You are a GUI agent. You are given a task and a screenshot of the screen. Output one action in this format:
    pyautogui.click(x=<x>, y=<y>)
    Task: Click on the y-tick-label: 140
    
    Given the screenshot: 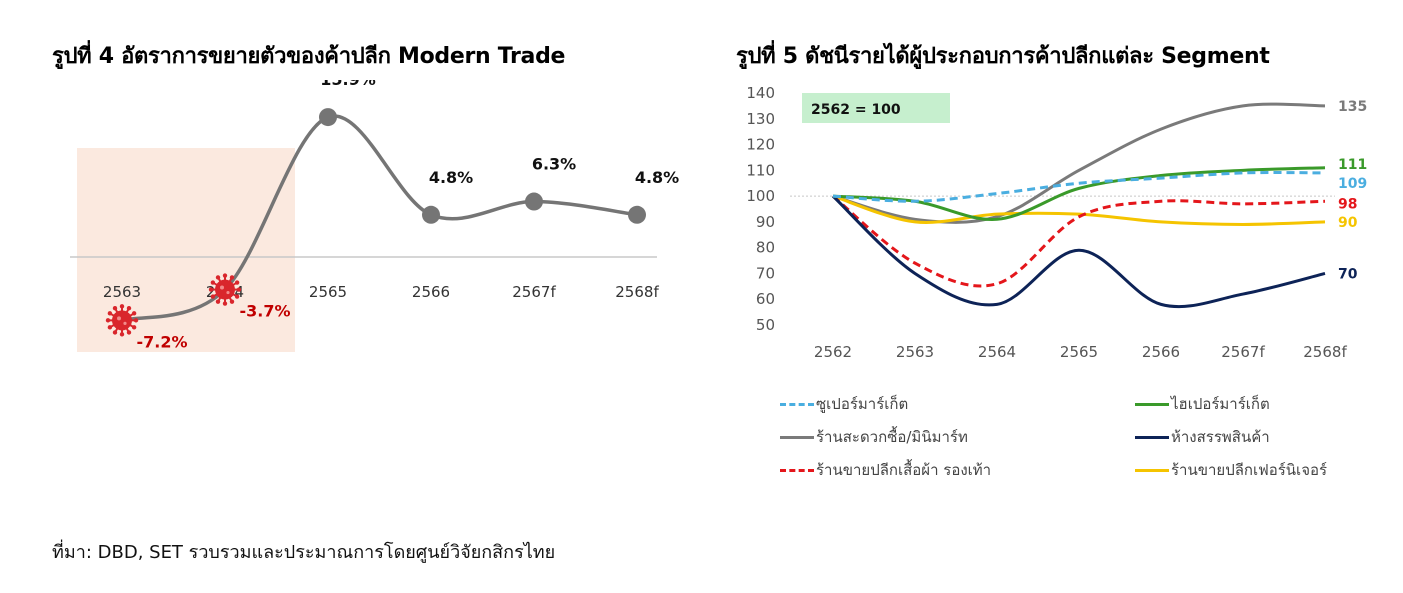 What is the action you would take?
    pyautogui.click(x=760, y=93)
    